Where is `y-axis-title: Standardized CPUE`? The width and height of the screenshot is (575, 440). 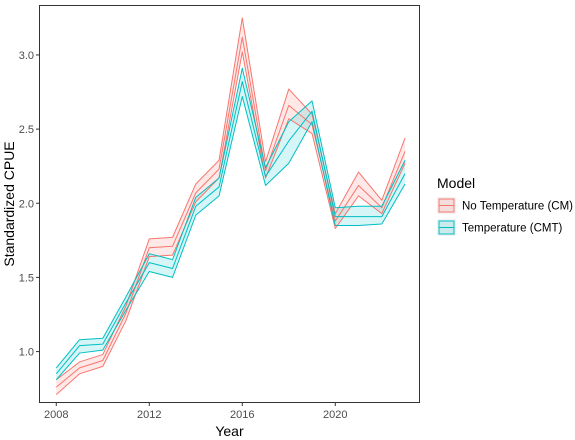
y-axis-title: Standardized CPUE is located at coordinates (9, 203).